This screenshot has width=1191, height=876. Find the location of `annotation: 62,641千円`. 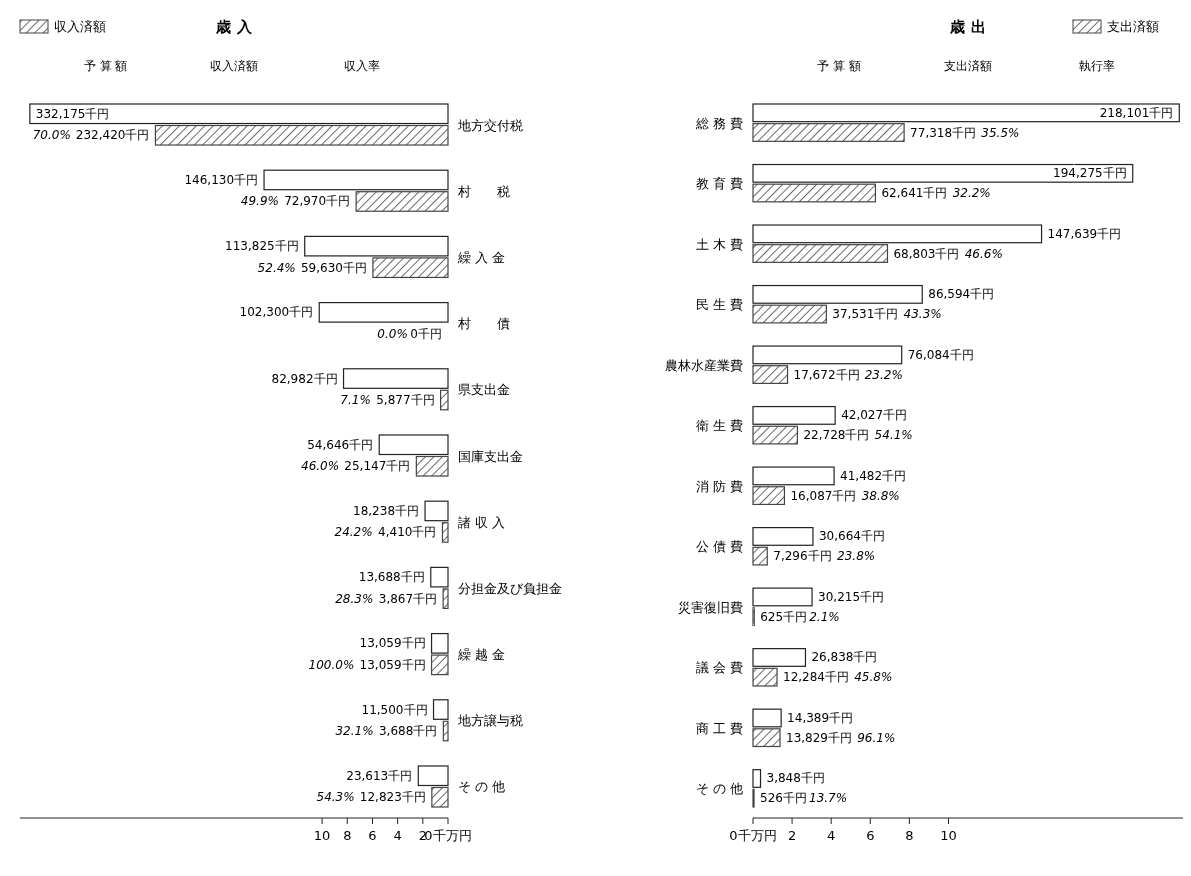

annotation: 62,641千円 is located at coordinates (914, 193).